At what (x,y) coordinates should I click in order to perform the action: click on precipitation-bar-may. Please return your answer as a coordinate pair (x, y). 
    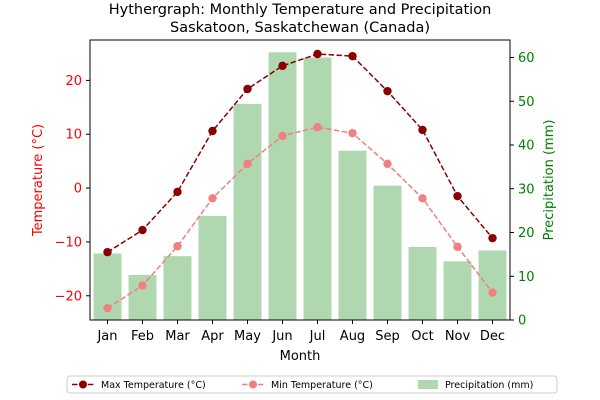
    Looking at the image, I should click on (247, 212).